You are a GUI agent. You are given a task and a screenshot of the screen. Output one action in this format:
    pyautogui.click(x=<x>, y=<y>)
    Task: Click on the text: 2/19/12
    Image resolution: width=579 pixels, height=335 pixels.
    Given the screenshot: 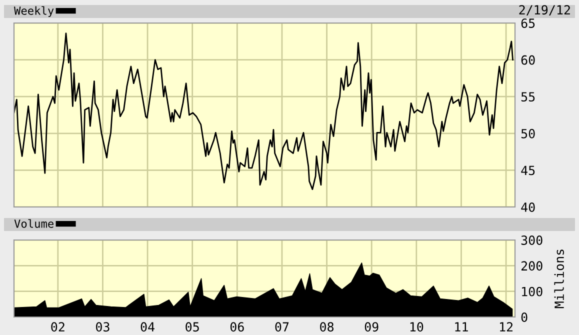 What is the action you would take?
    pyautogui.click(x=544, y=10)
    